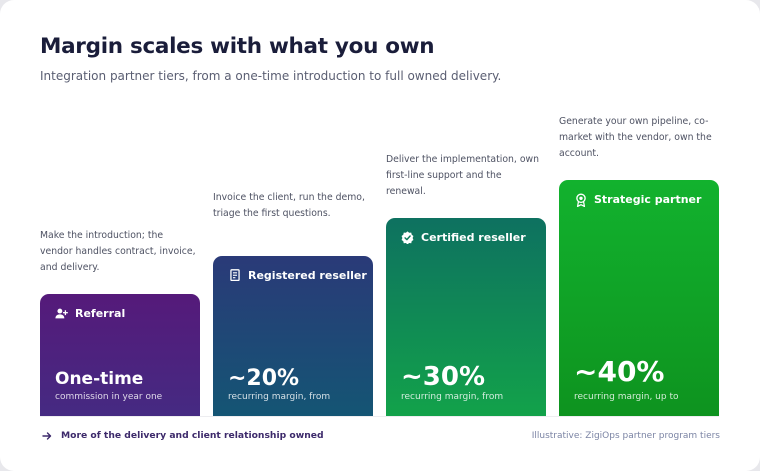 This screenshot has width=760, height=471. I want to click on tier-header: Certified reseller, so click(463, 237).